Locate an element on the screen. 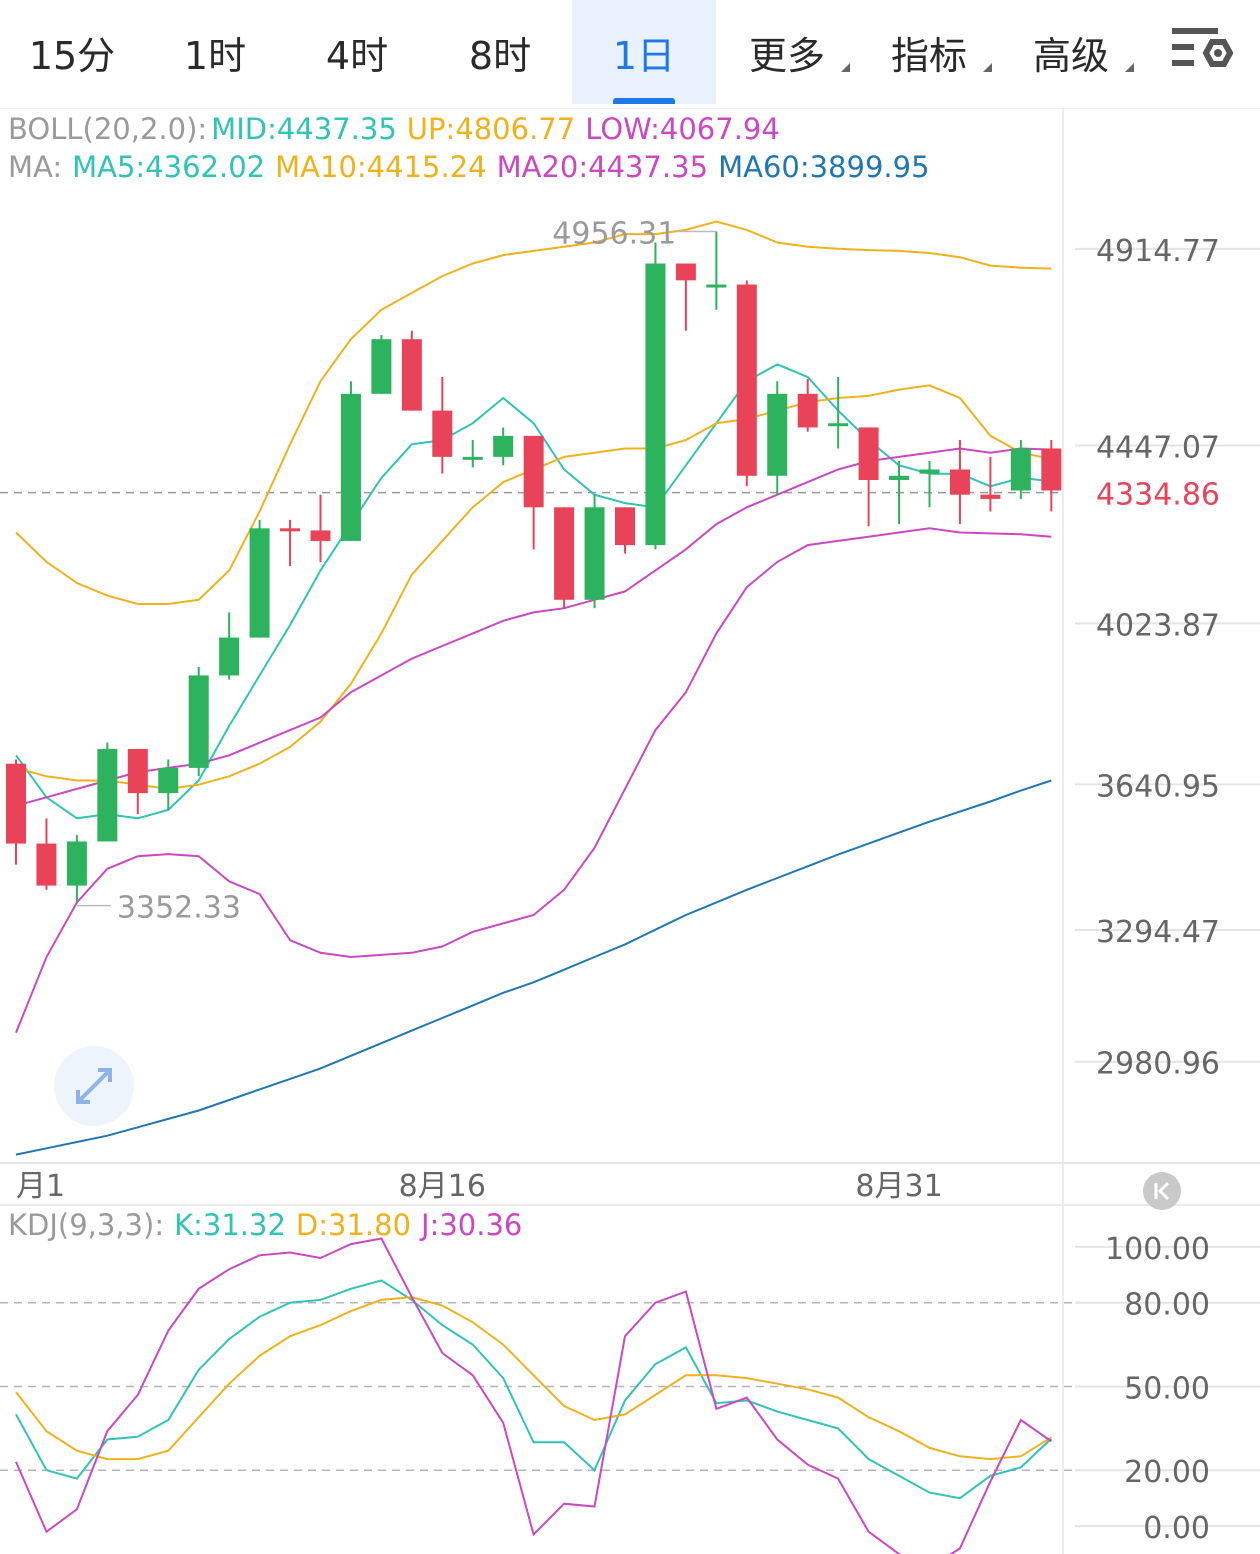 The image size is (1260, 1554). ma5-value: MA5:4362.02 is located at coordinates (169, 167).